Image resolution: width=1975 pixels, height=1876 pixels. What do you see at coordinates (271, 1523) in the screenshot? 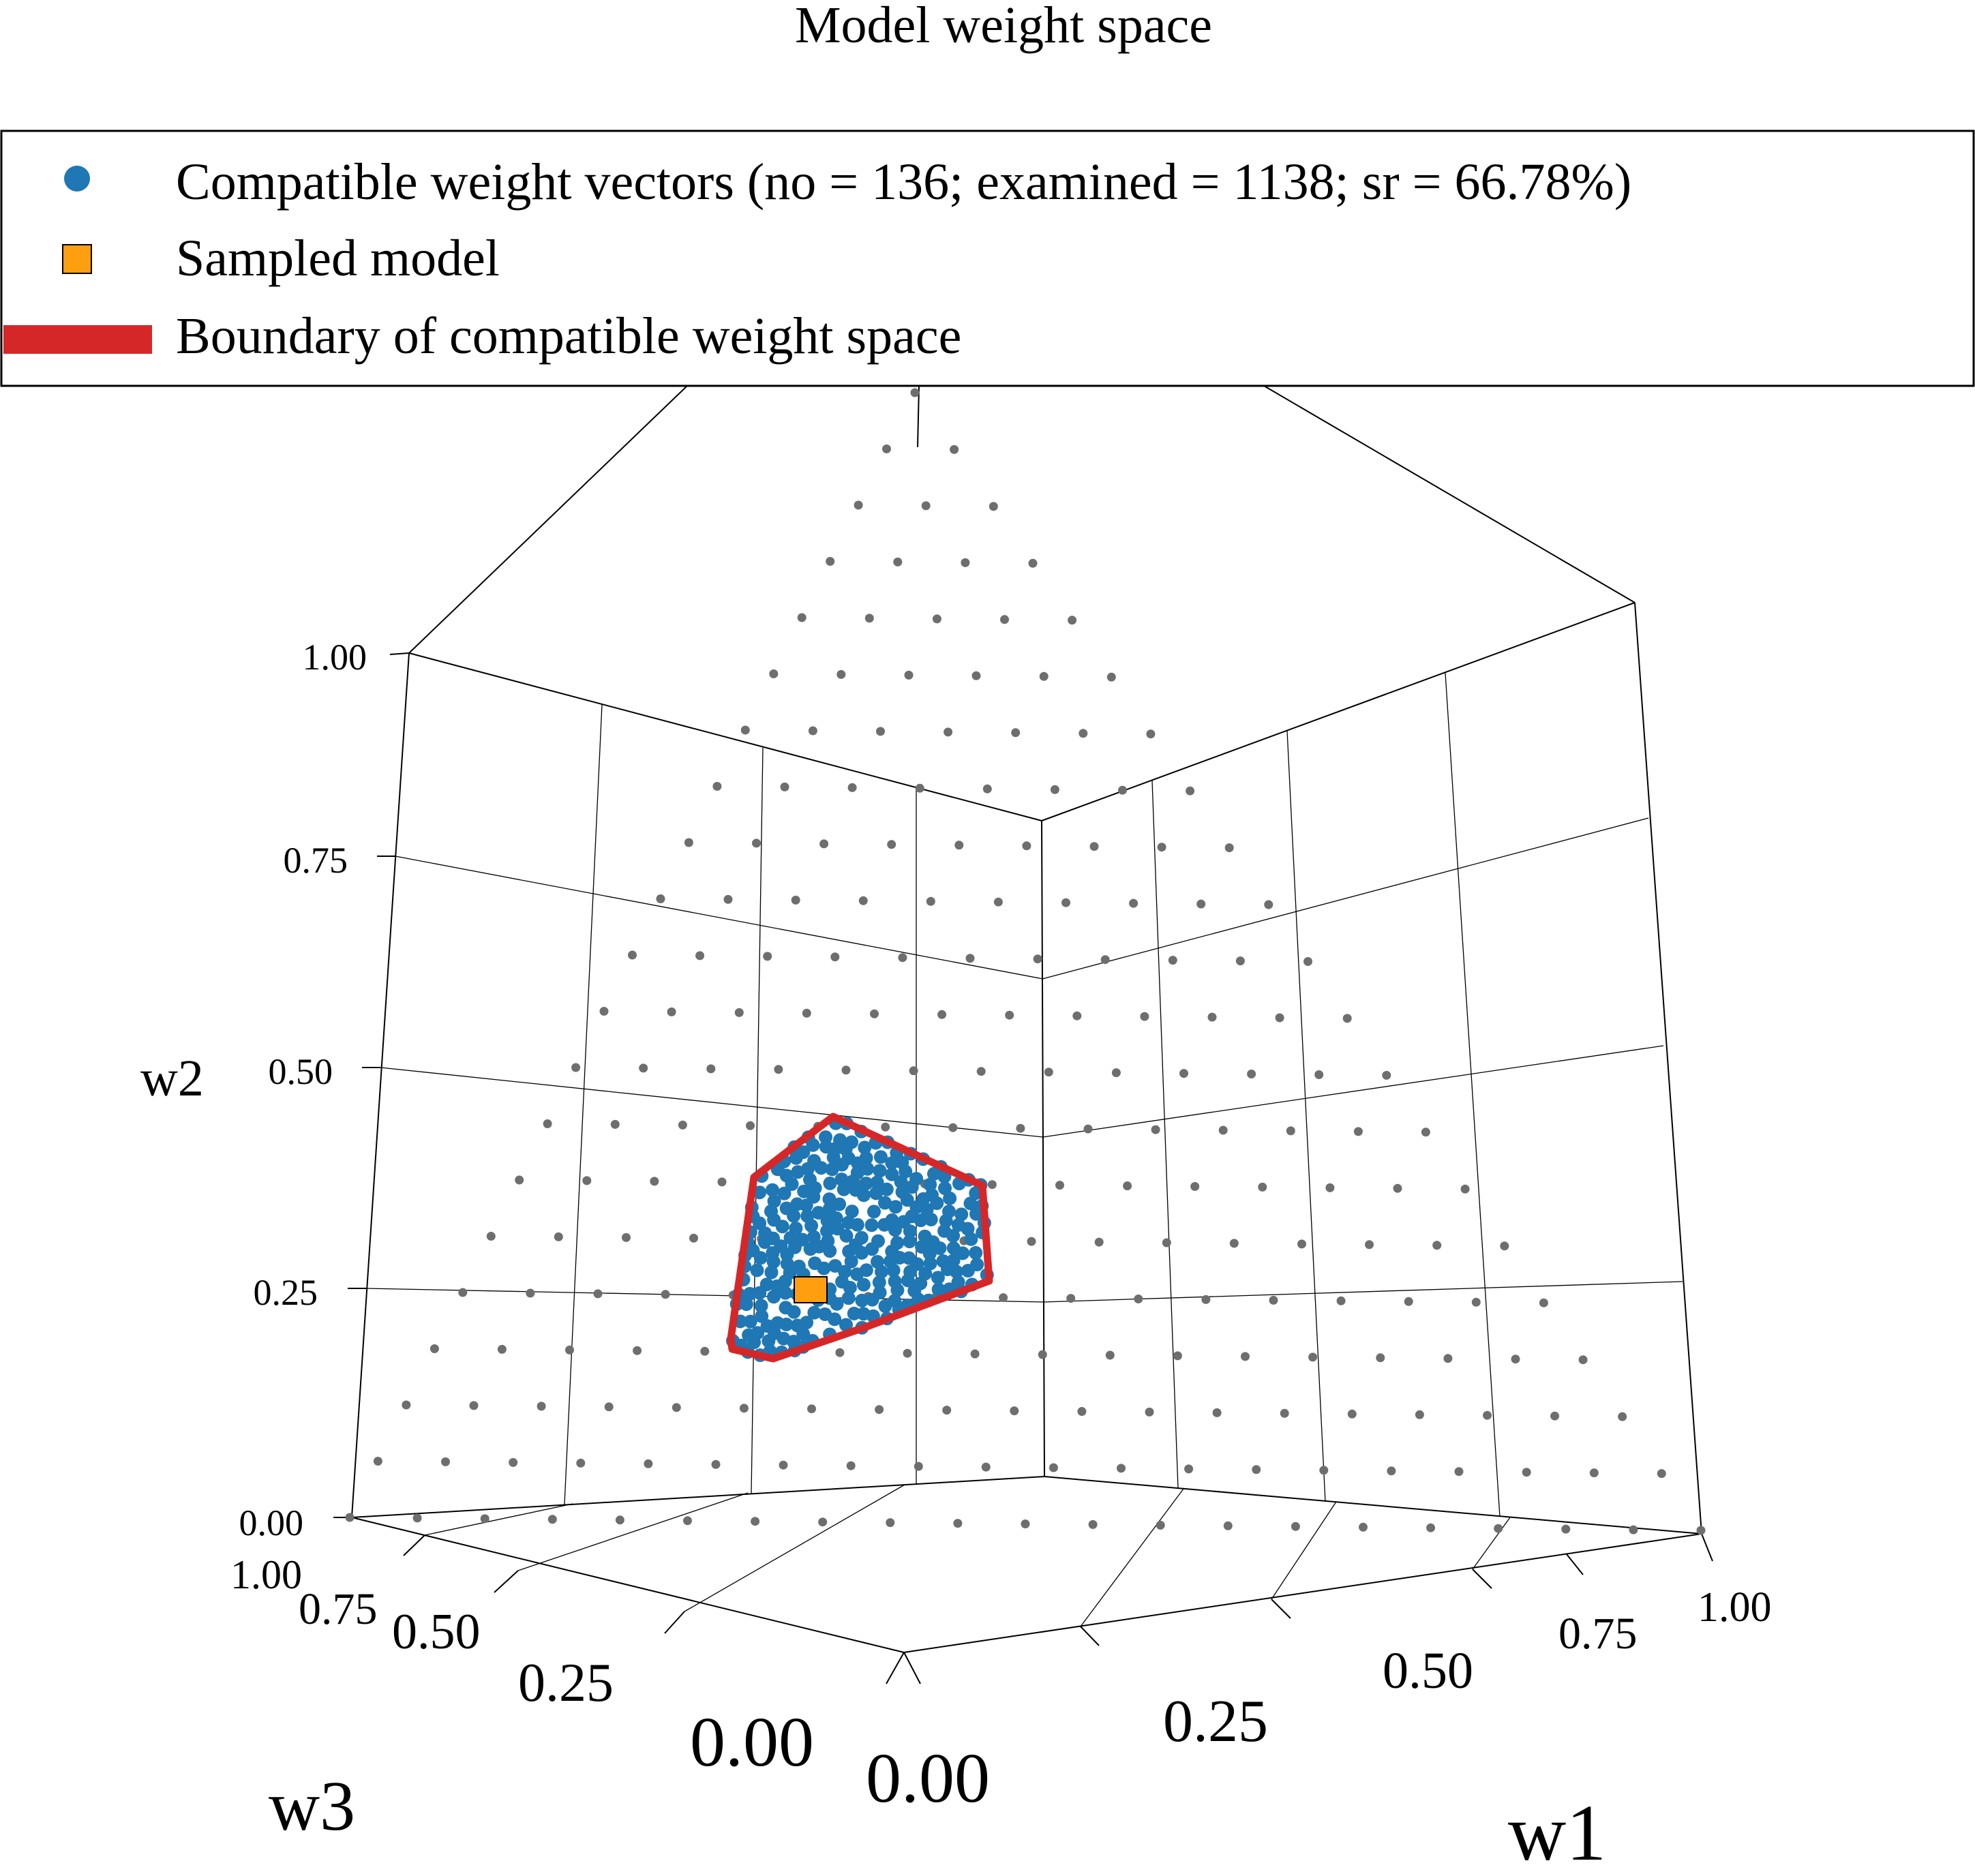
I see `w2-tick-label: 0.00` at bounding box center [271, 1523].